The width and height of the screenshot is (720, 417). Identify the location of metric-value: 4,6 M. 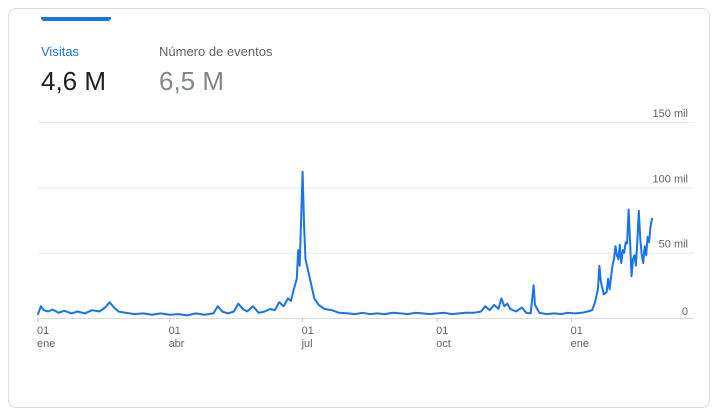
(74, 81).